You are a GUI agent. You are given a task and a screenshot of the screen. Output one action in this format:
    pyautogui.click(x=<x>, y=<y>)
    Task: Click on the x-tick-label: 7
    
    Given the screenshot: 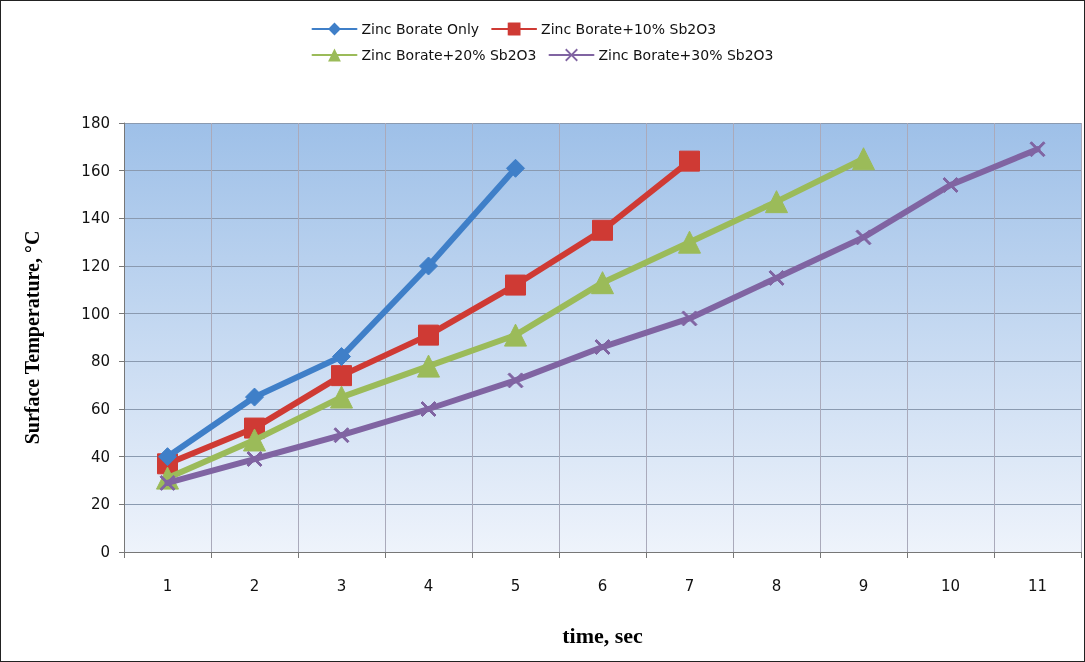 What is the action you would take?
    pyautogui.click(x=689, y=585)
    